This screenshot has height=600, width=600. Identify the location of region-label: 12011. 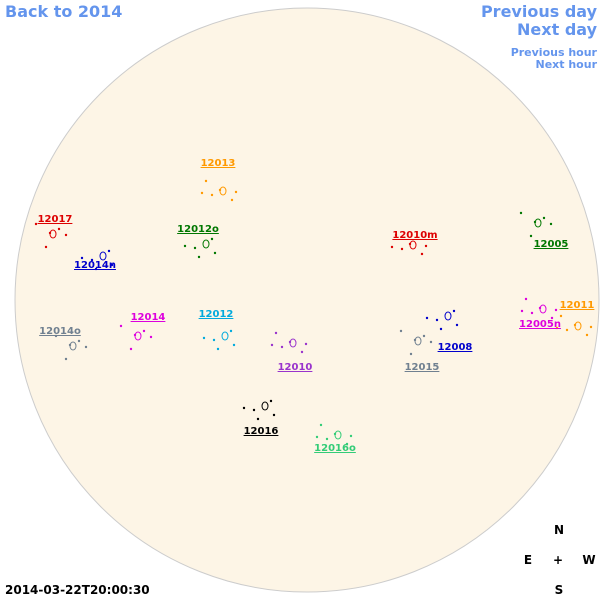
(577, 305).